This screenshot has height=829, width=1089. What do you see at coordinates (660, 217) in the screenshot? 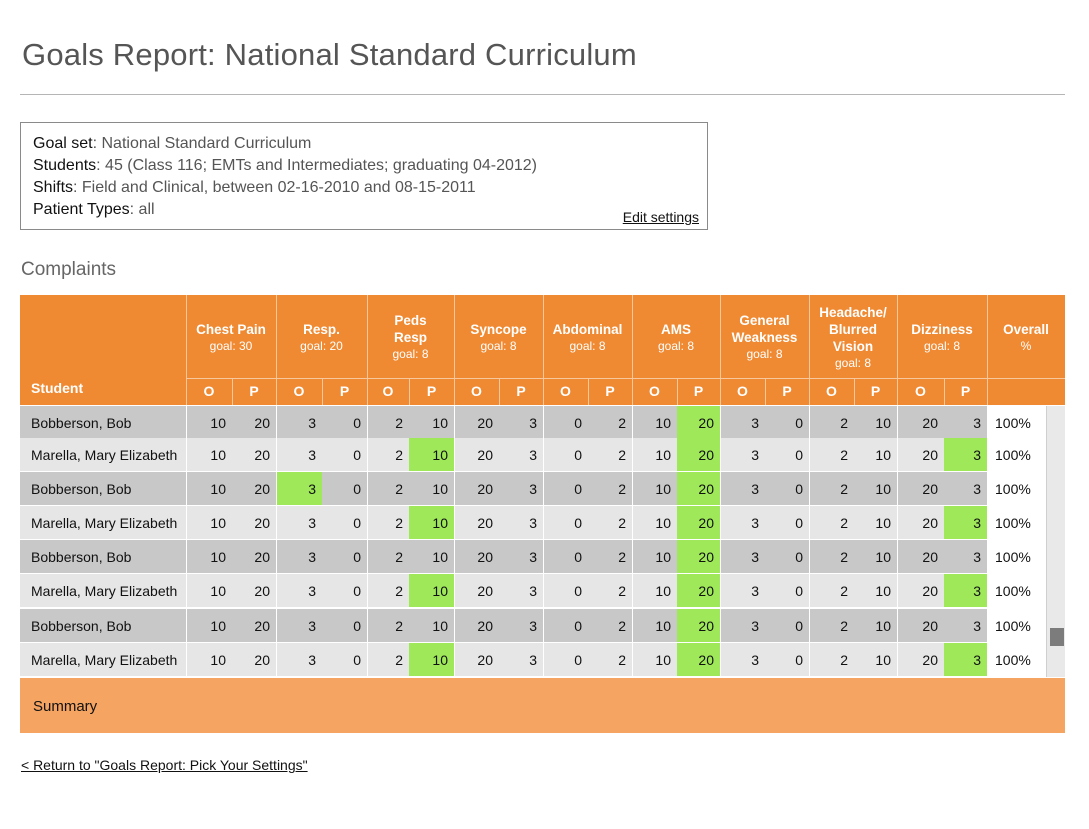
I see `edit-settings-link: Edit settings` at bounding box center [660, 217].